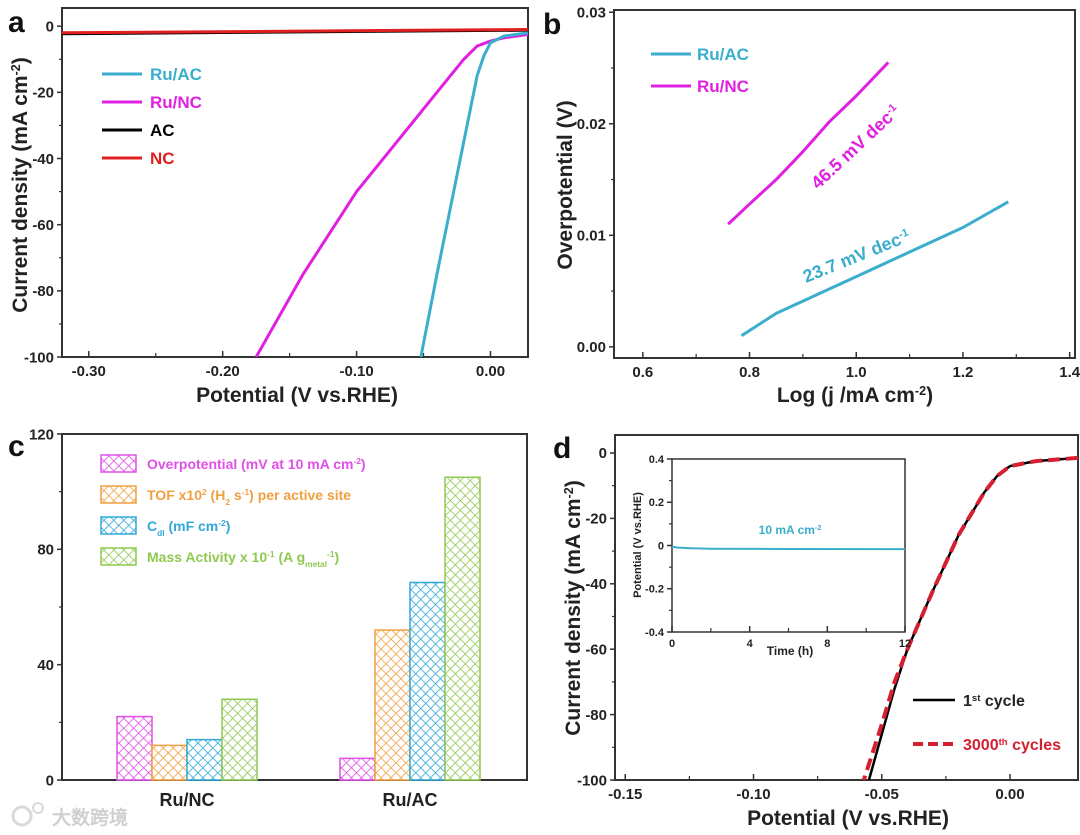  What do you see at coordinates (295, 31) in the screenshot?
I see `series-line-nc` at bounding box center [295, 31].